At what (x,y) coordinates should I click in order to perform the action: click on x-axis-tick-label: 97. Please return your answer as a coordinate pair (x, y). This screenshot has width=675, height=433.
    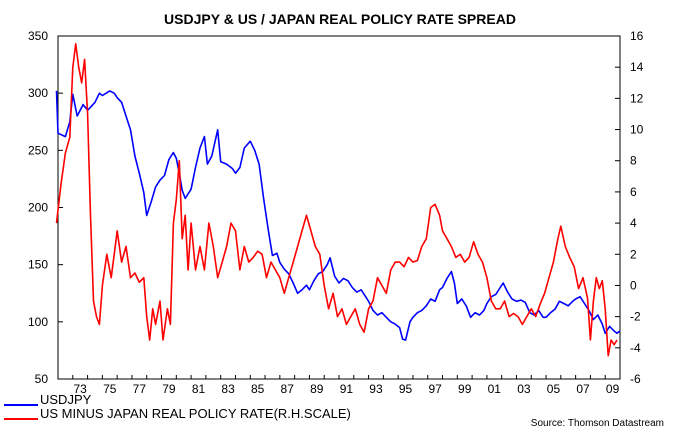
    Looking at the image, I should click on (435, 389).